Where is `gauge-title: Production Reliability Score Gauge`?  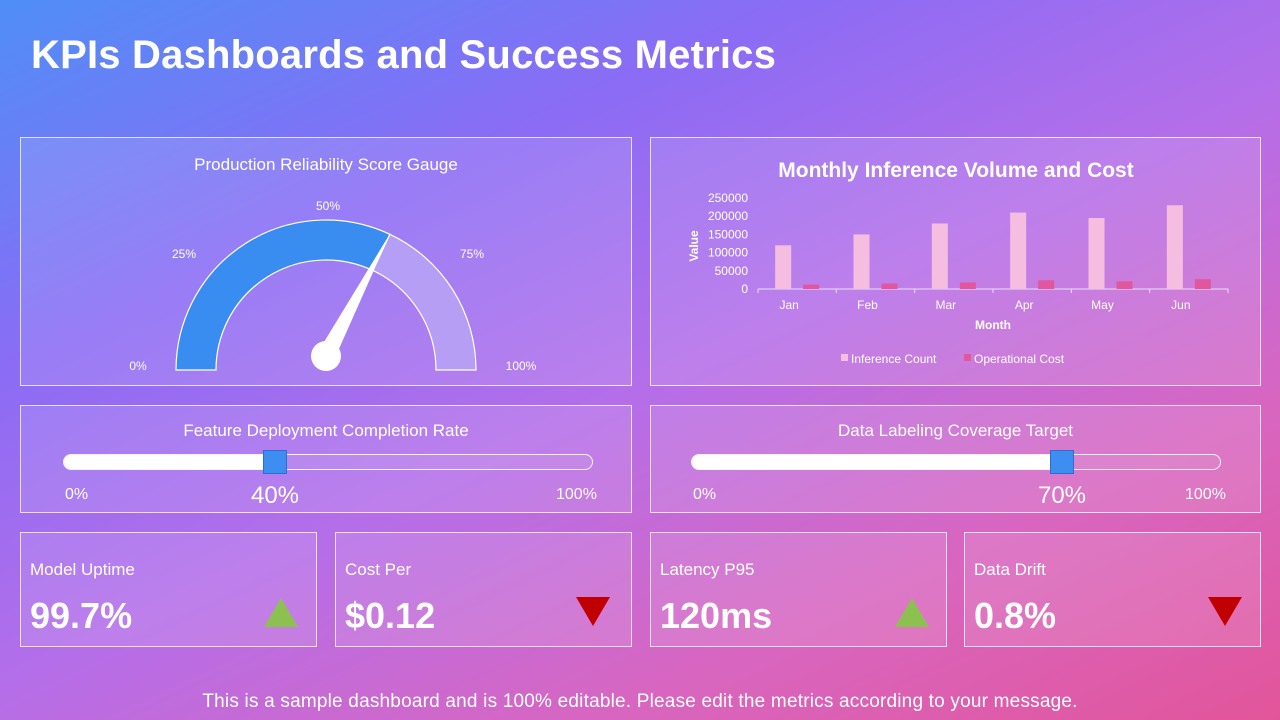 gauge-title: Production Reliability Score Gauge is located at coordinates (326, 164).